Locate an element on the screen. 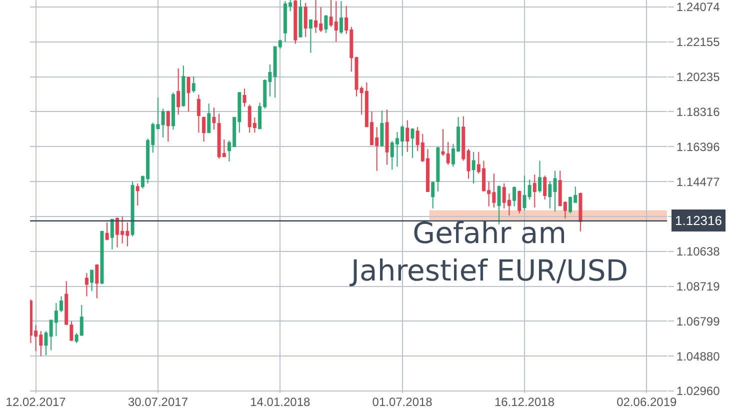 Image resolution: width=733 pixels, height=415 pixels. annotation: Gefahr am Jahrestief EUR/USD is located at coordinates (488, 252).